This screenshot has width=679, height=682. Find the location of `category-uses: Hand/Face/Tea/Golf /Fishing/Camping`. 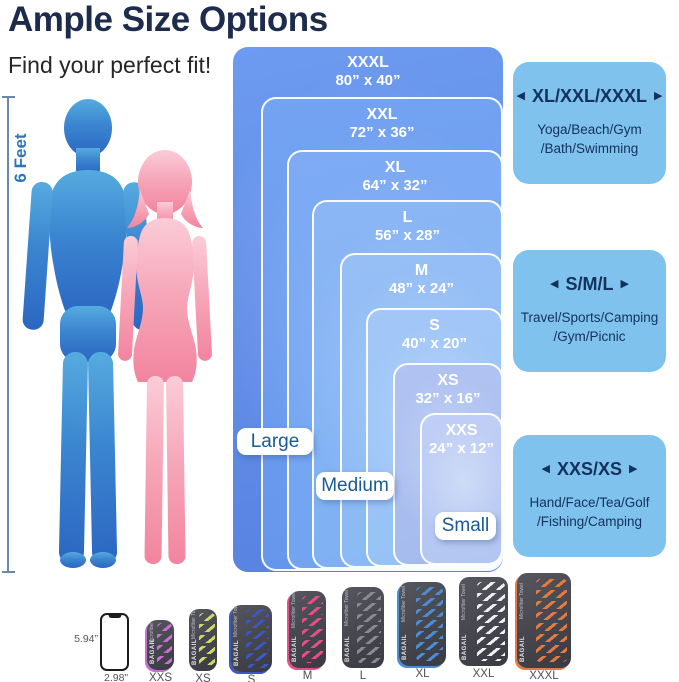

category-uses: Hand/Face/Tea/Golf /Fishing/Camping is located at coordinates (589, 512).